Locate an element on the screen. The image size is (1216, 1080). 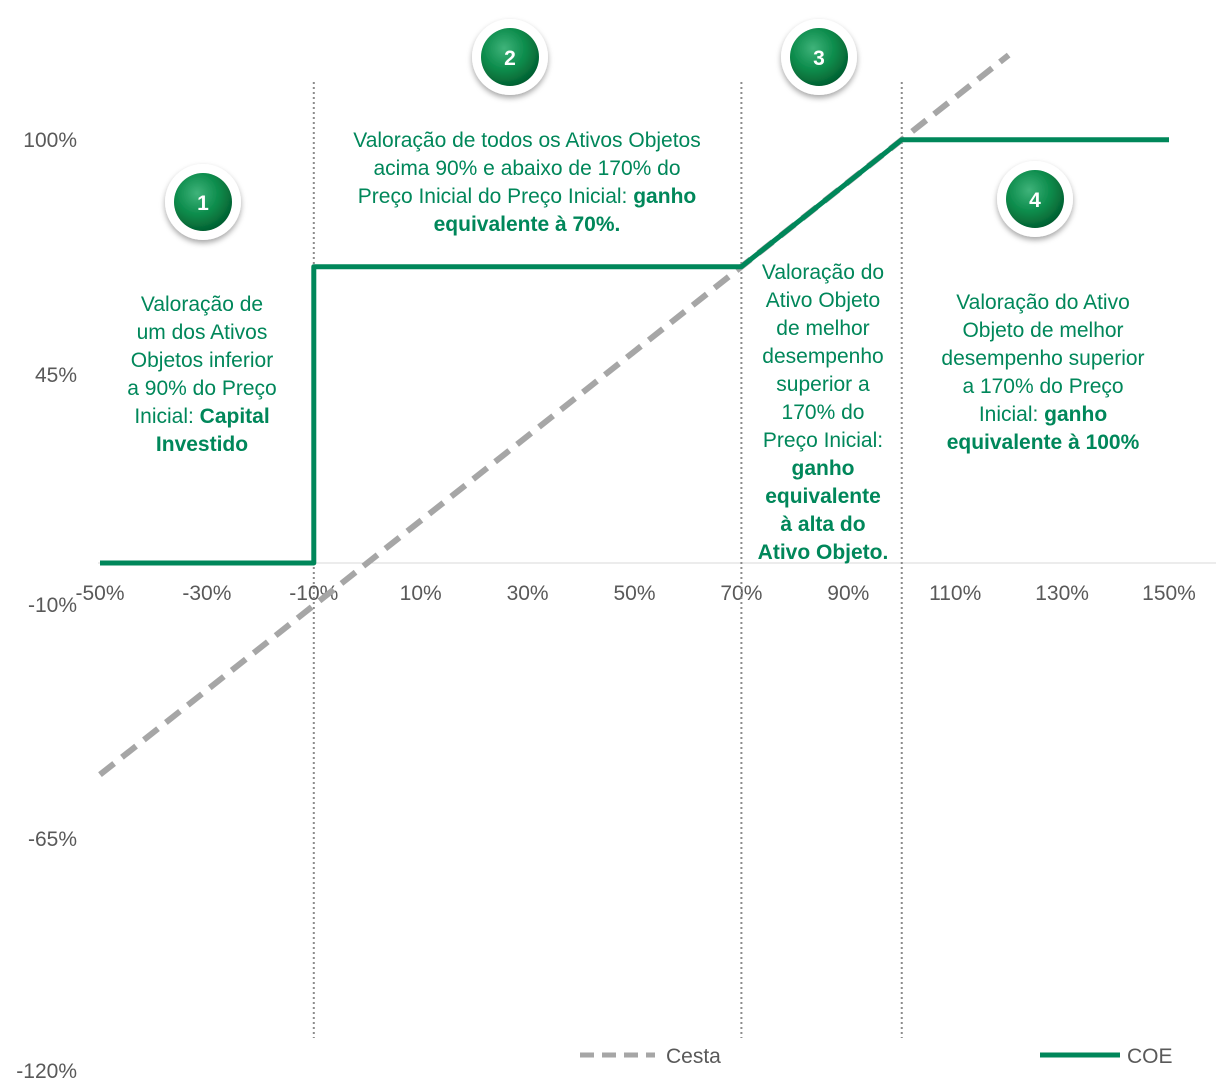
annotation-line: Investido is located at coordinates (202, 444).